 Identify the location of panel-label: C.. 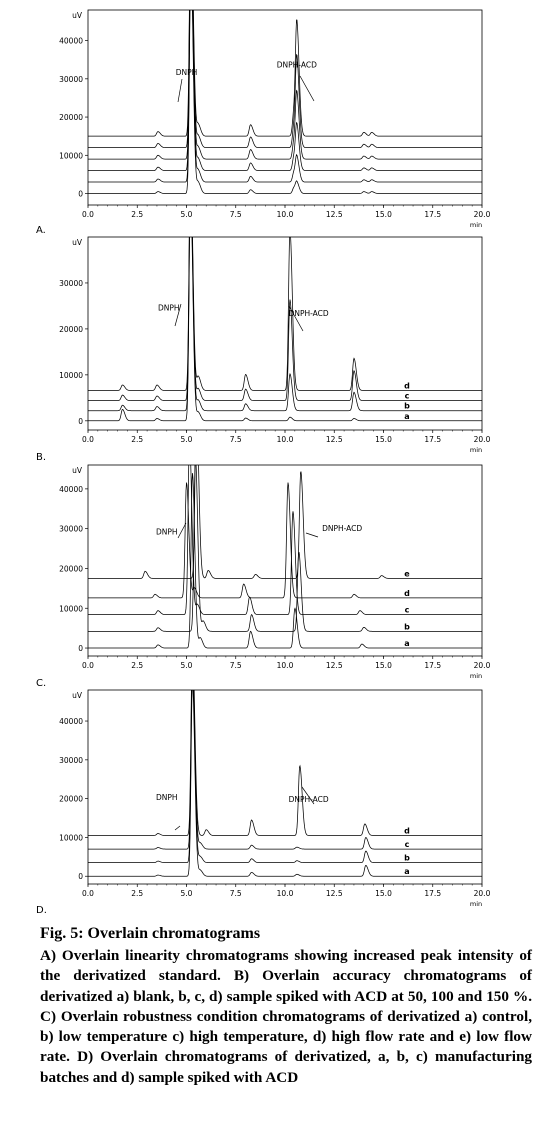
(41, 683).